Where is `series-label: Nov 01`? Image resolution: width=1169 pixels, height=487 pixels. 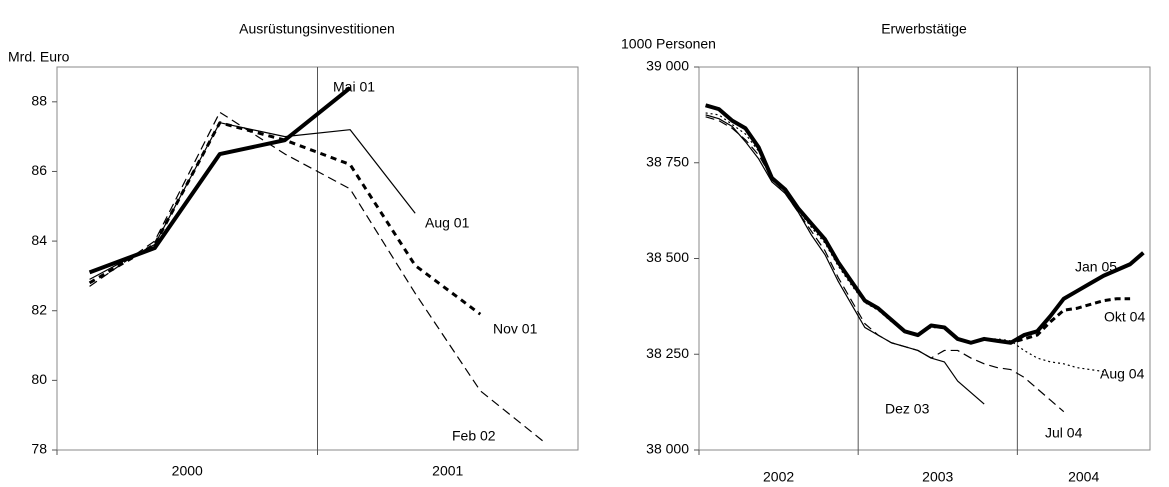
series-label: Nov 01 is located at coordinates (515, 329).